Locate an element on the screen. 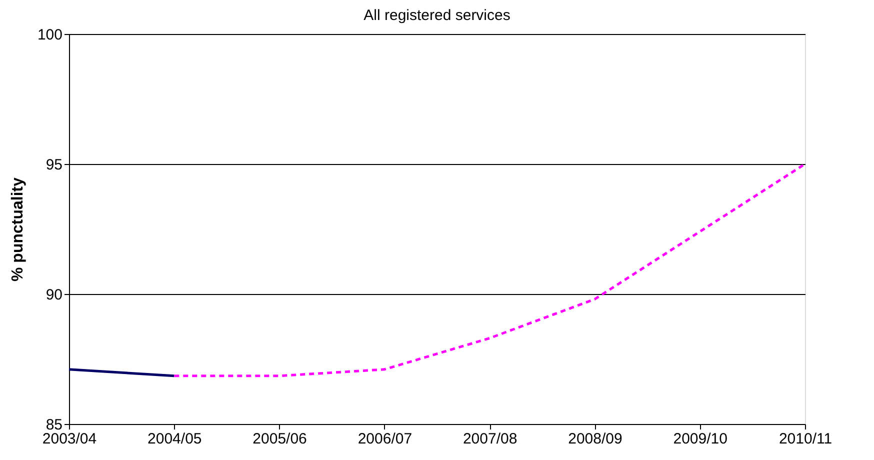 This screenshot has height=460, width=874. x-tick-label: 2009/10 is located at coordinates (700, 439).